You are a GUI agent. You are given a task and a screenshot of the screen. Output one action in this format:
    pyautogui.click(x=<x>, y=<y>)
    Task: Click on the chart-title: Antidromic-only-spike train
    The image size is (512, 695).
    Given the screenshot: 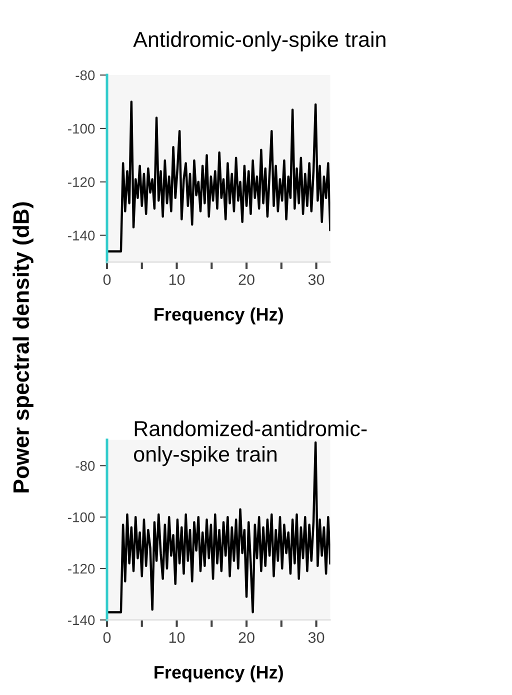 What is the action you would take?
    pyautogui.click(x=259, y=41)
    